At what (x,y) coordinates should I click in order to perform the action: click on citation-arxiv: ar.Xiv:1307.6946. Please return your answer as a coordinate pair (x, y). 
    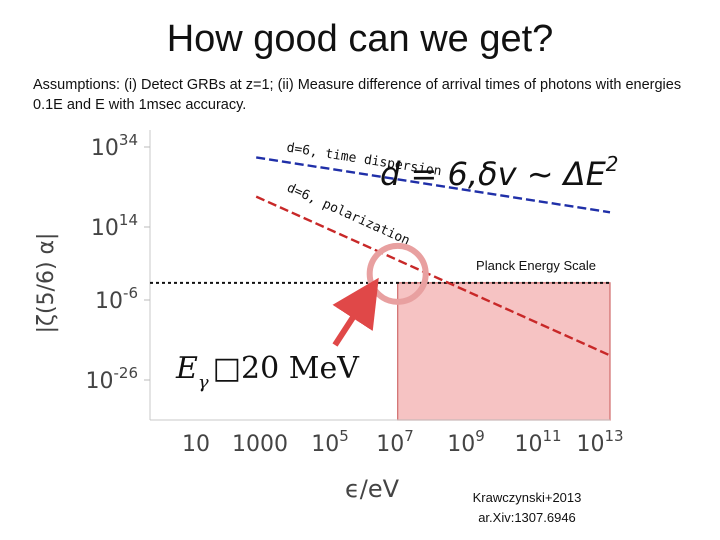
    Looking at the image, I should click on (527, 517).